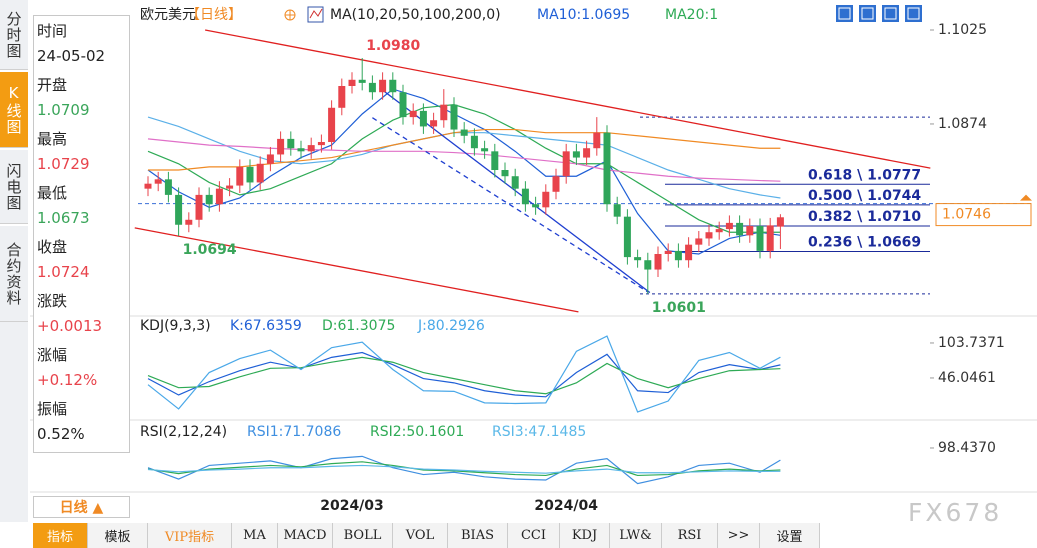  Describe the element at coordinates (52, 301) in the screenshot. I see `info-label: 涨跌` at that location.